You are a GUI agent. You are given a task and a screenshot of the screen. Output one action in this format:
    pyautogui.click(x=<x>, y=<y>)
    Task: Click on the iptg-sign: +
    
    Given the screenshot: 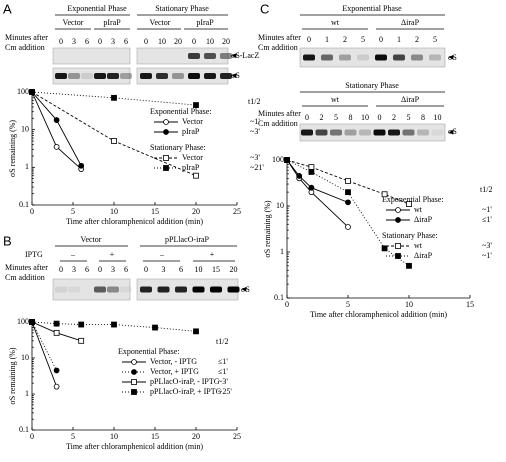 What is the action you would take?
    pyautogui.click(x=112, y=254)
    